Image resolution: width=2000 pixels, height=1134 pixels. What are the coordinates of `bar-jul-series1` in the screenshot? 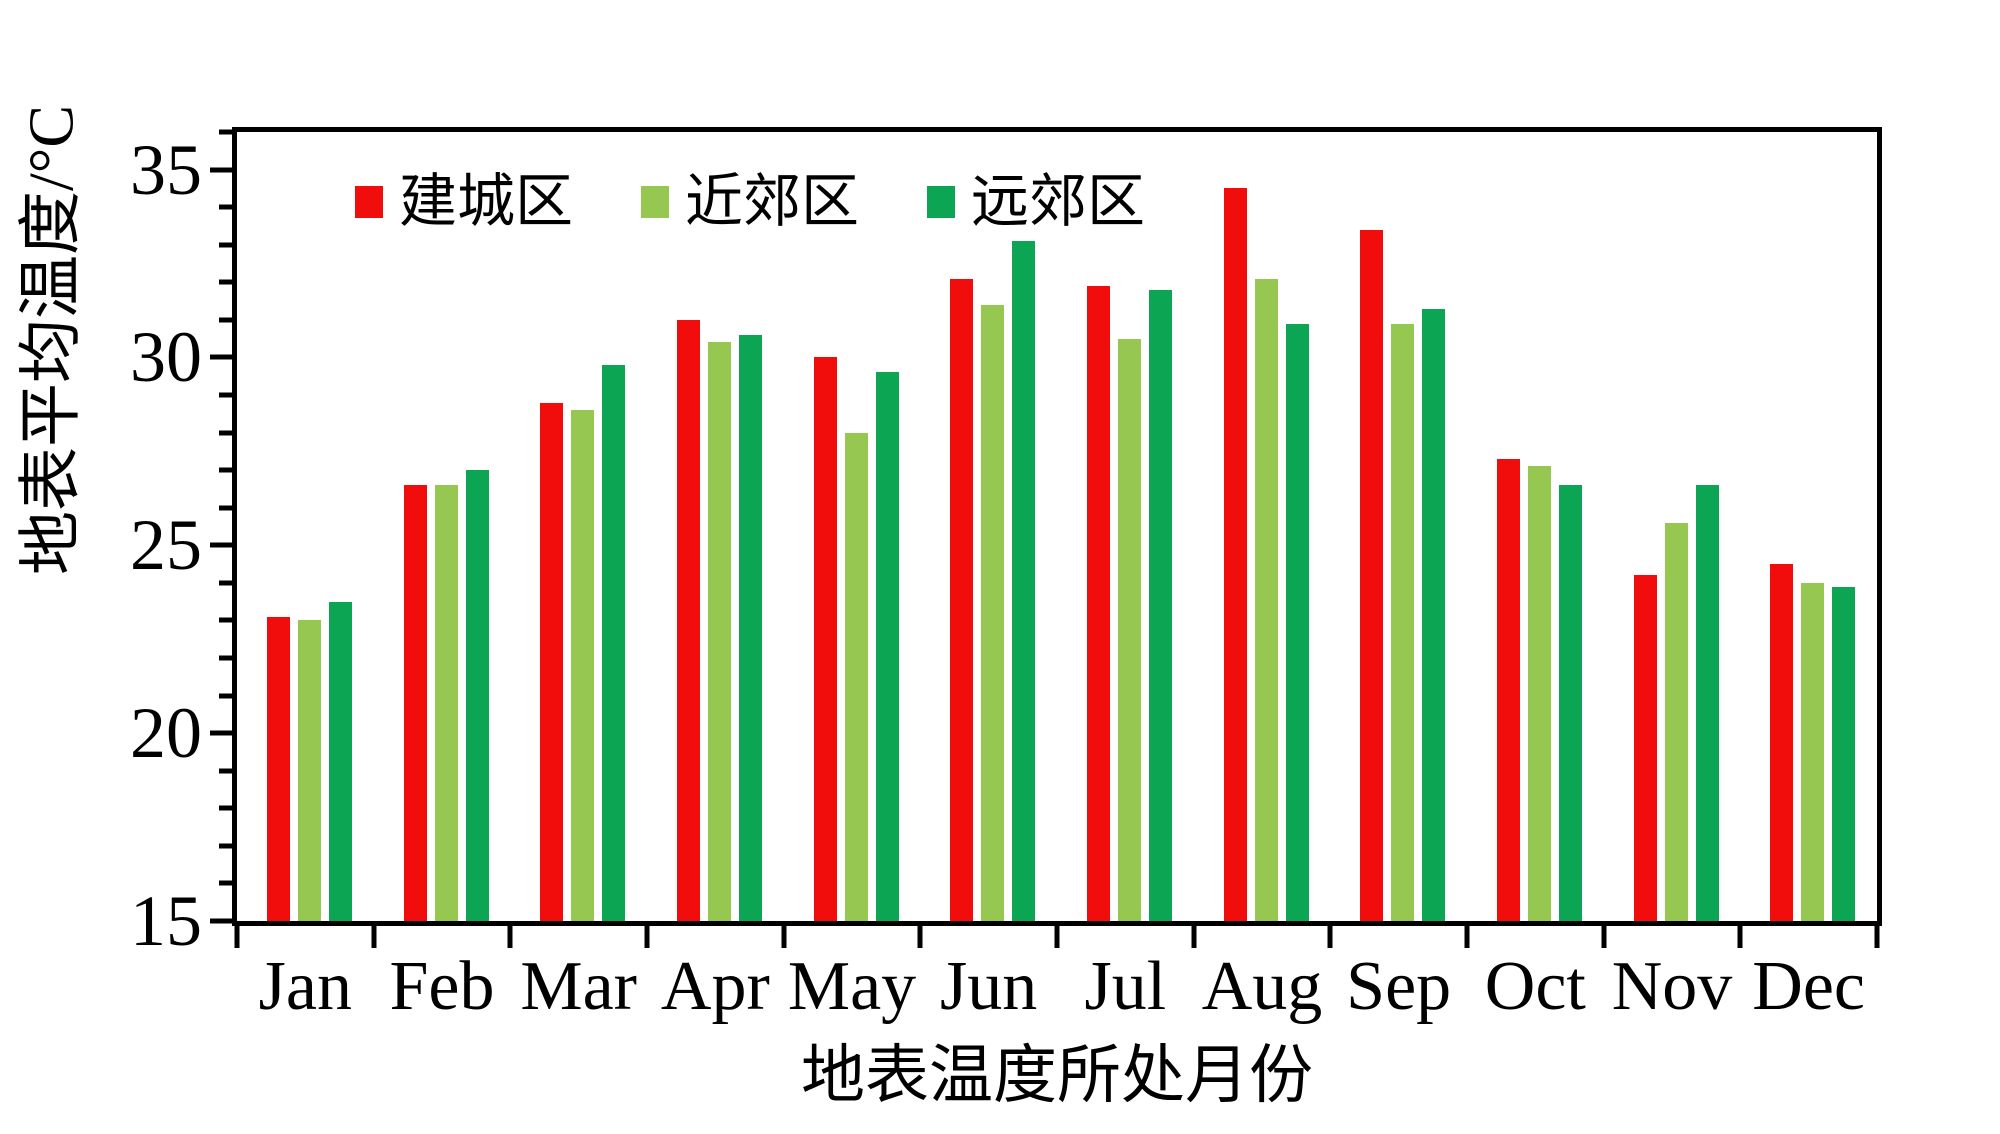 It's located at (1098, 603).